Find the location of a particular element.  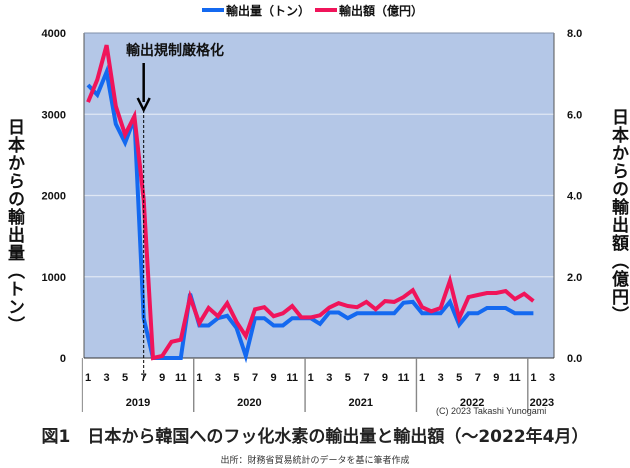

legend-label: 輸出量（トン） is located at coordinates (268, 10).